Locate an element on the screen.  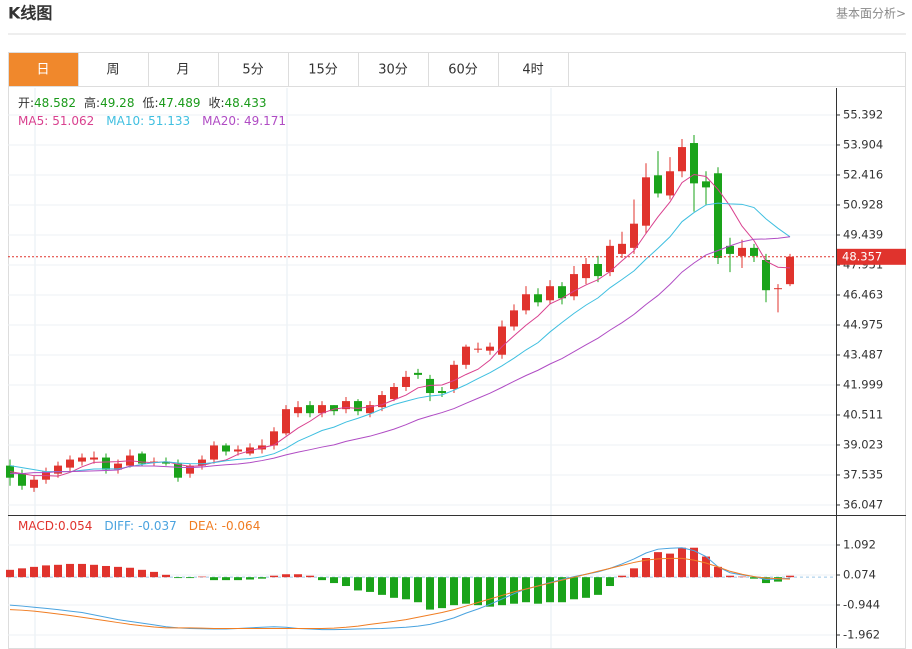
tab: 月 is located at coordinates (183, 69).